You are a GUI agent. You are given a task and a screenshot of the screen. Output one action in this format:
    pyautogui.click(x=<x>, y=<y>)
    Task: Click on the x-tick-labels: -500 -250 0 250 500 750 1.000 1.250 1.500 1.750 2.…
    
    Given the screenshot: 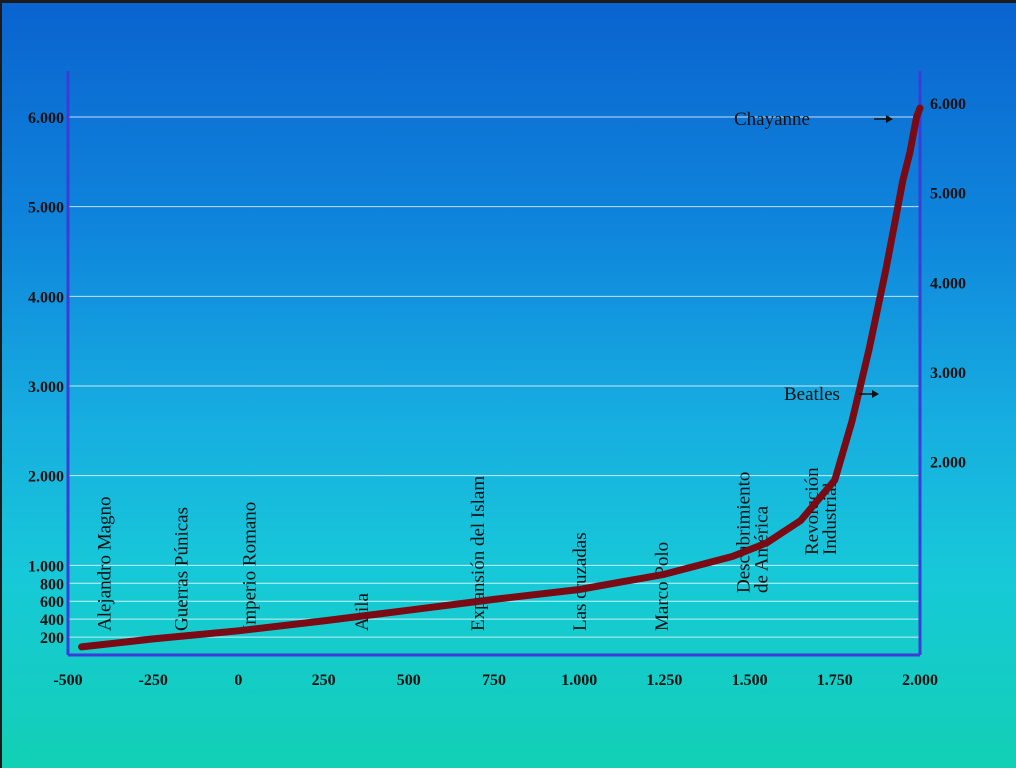 What is the action you would take?
    pyautogui.click(x=495, y=680)
    